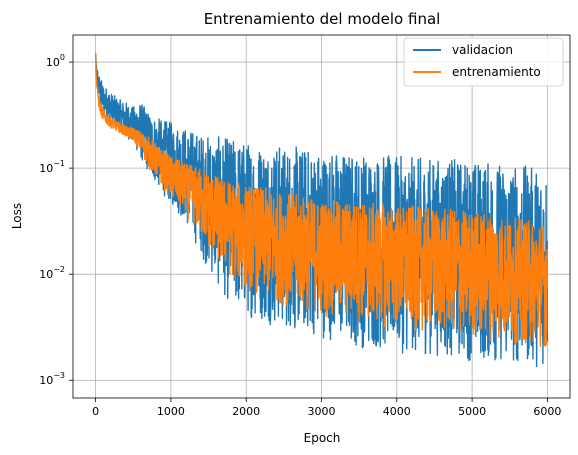 The width and height of the screenshot is (578, 455). What do you see at coordinates (62, 57) in the screenshot?
I see `y-tick-exponent: 0` at bounding box center [62, 57].